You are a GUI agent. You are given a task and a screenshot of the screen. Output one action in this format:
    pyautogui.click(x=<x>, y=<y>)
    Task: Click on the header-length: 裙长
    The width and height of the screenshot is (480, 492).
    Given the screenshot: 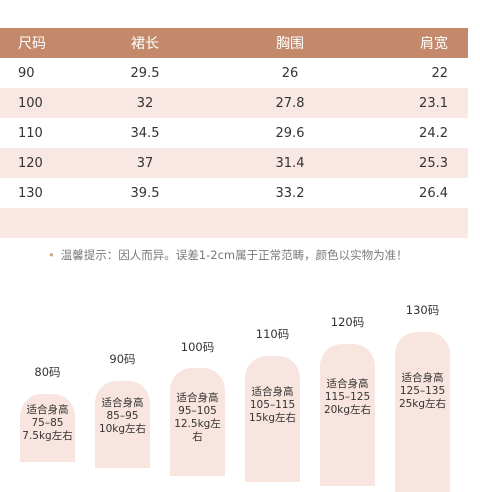 What is the action you would take?
    pyautogui.click(x=145, y=44)
    